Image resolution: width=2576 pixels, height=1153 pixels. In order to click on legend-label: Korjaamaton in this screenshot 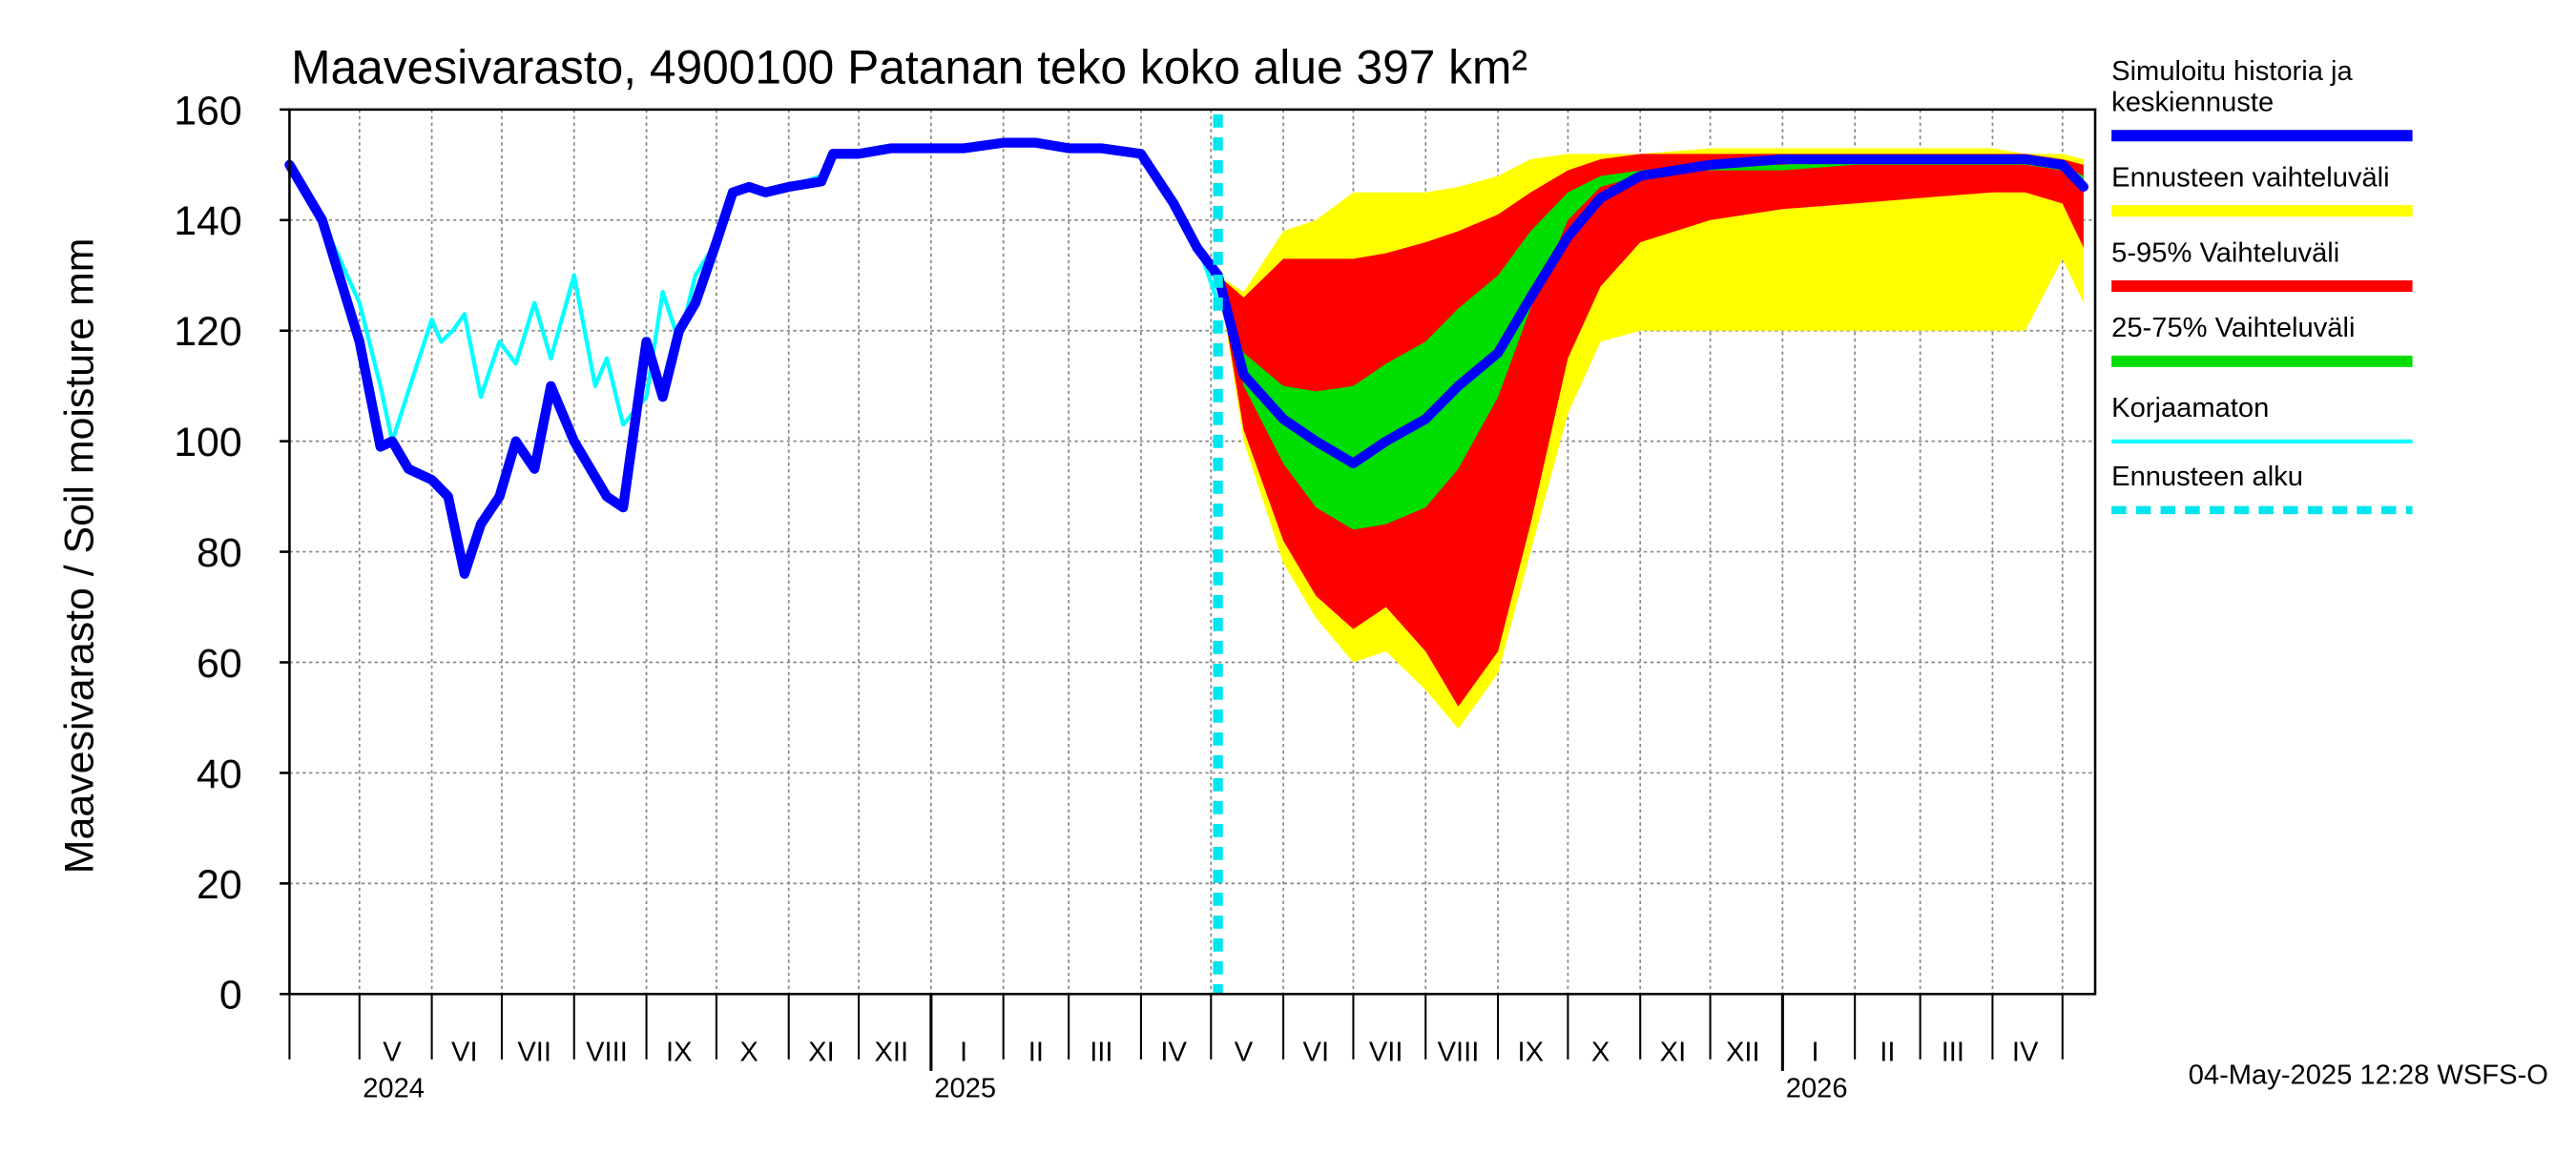, I will do `click(2190, 408)`.